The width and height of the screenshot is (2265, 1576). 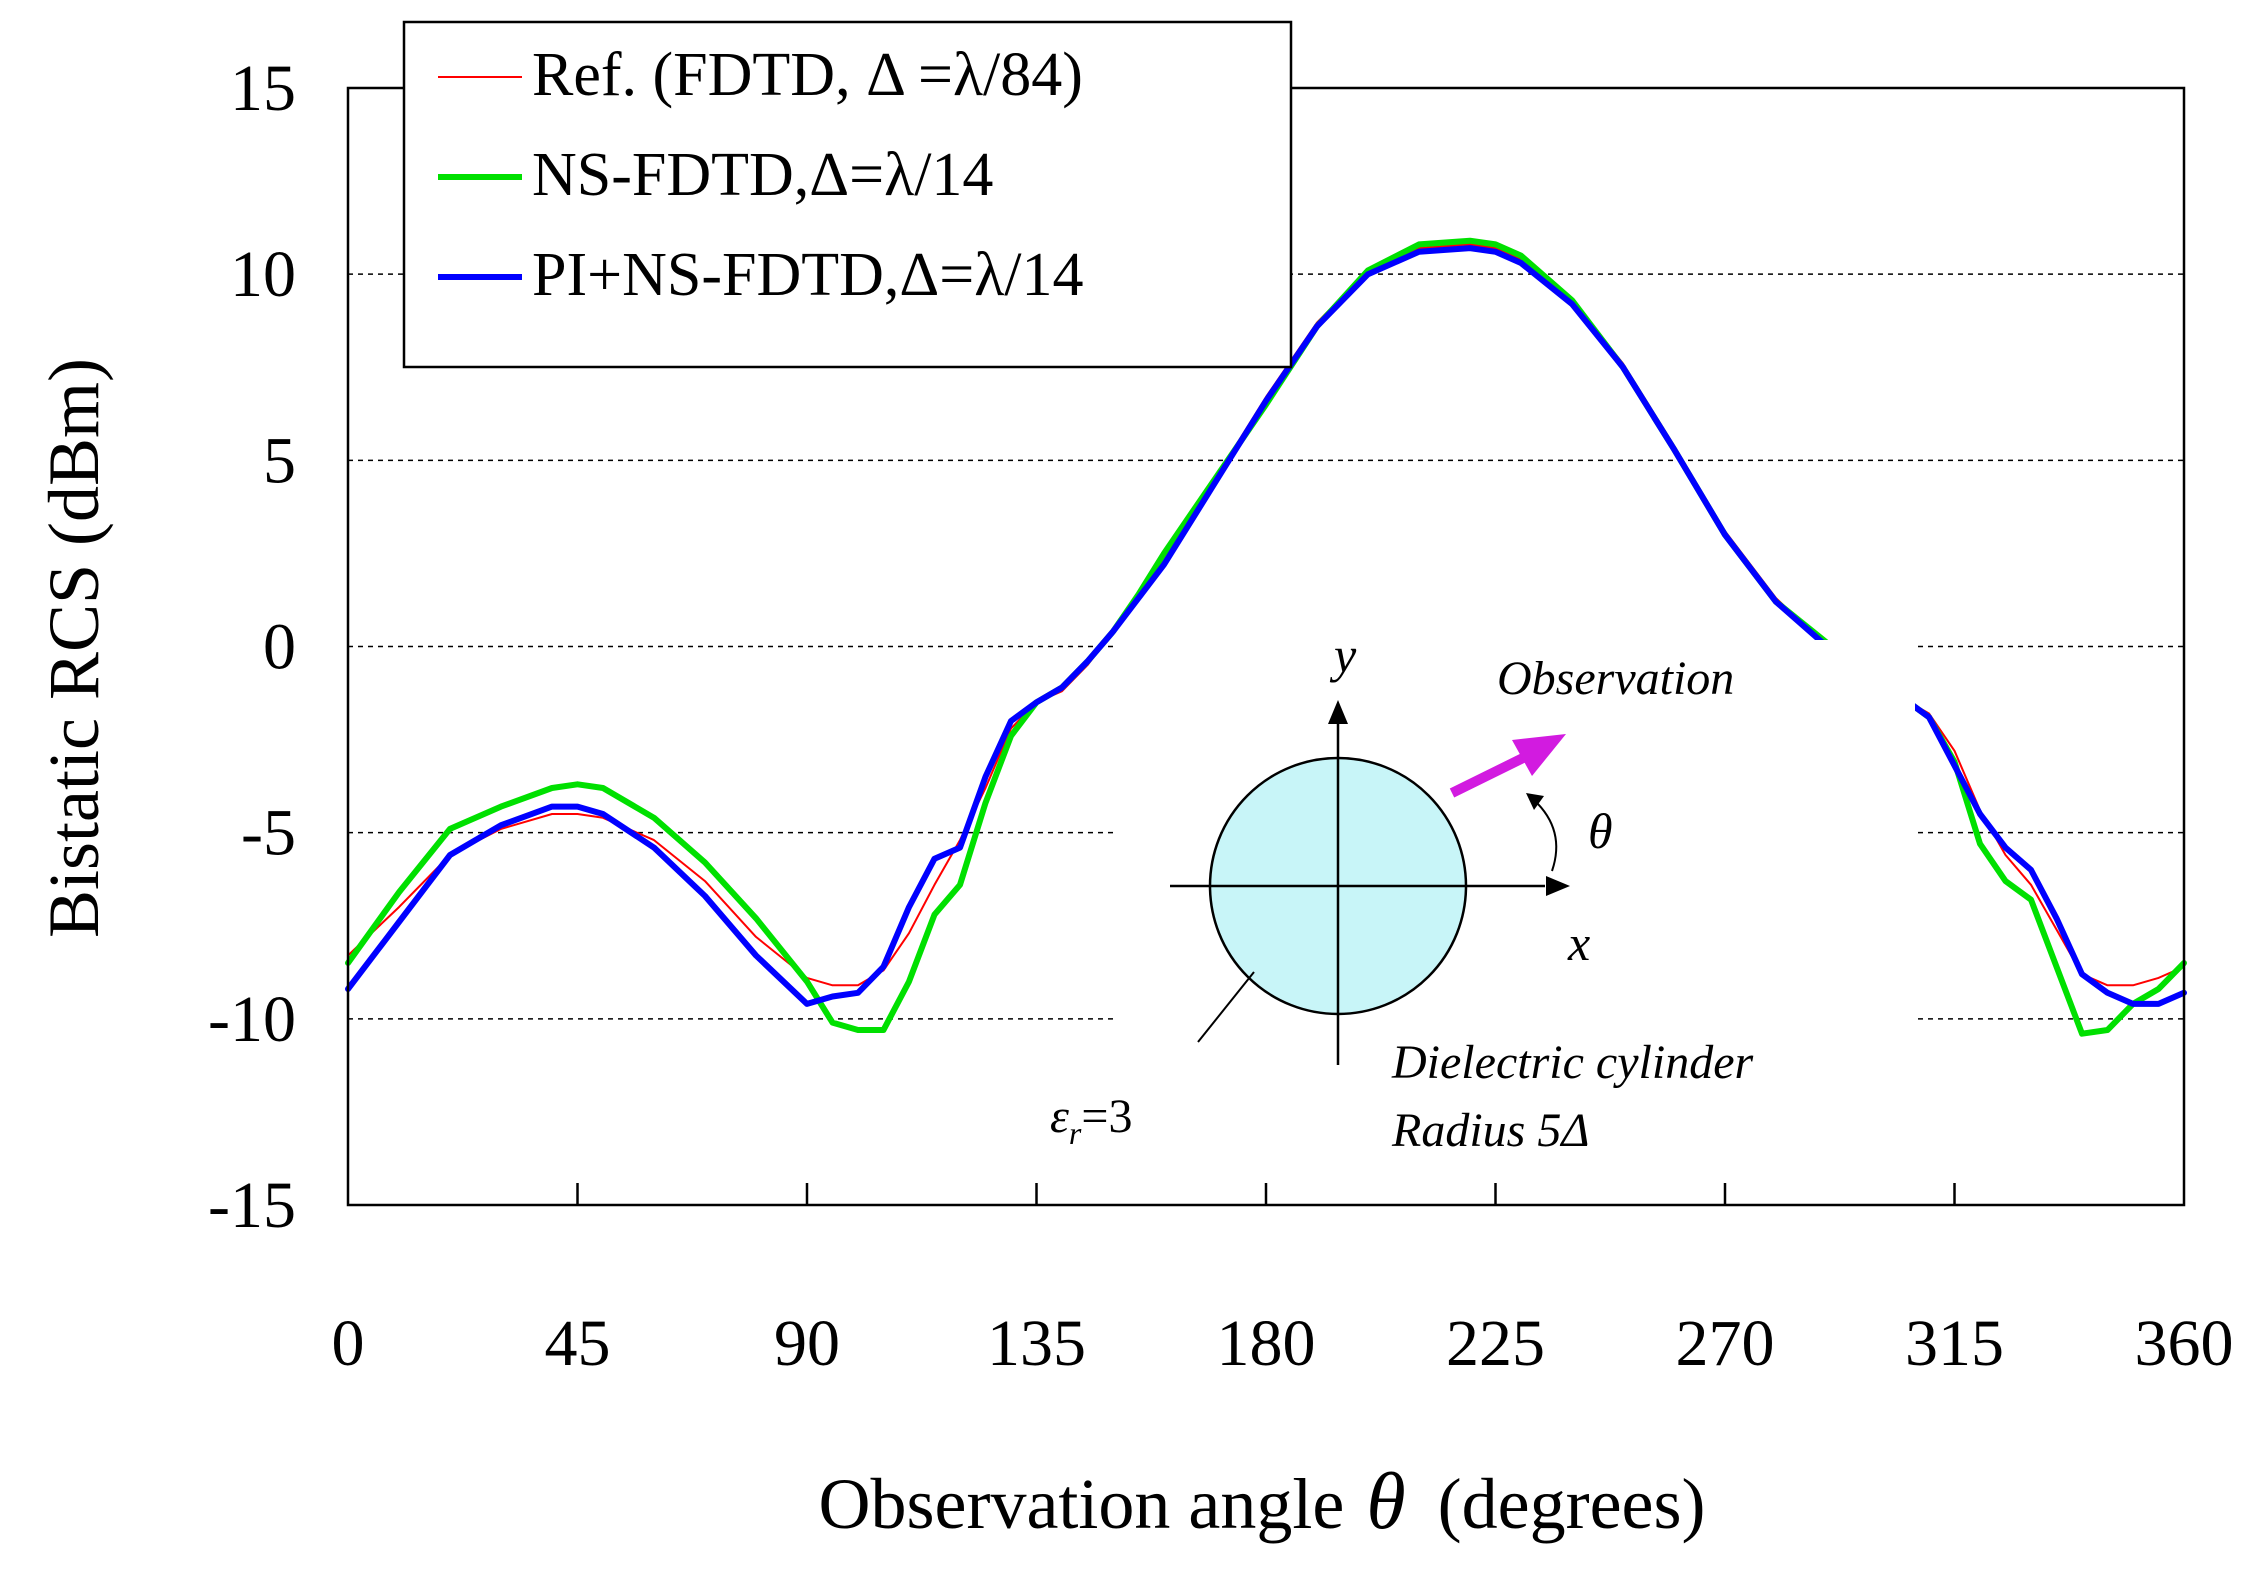 I want to click on y-tick-label: -5, so click(x=268, y=833).